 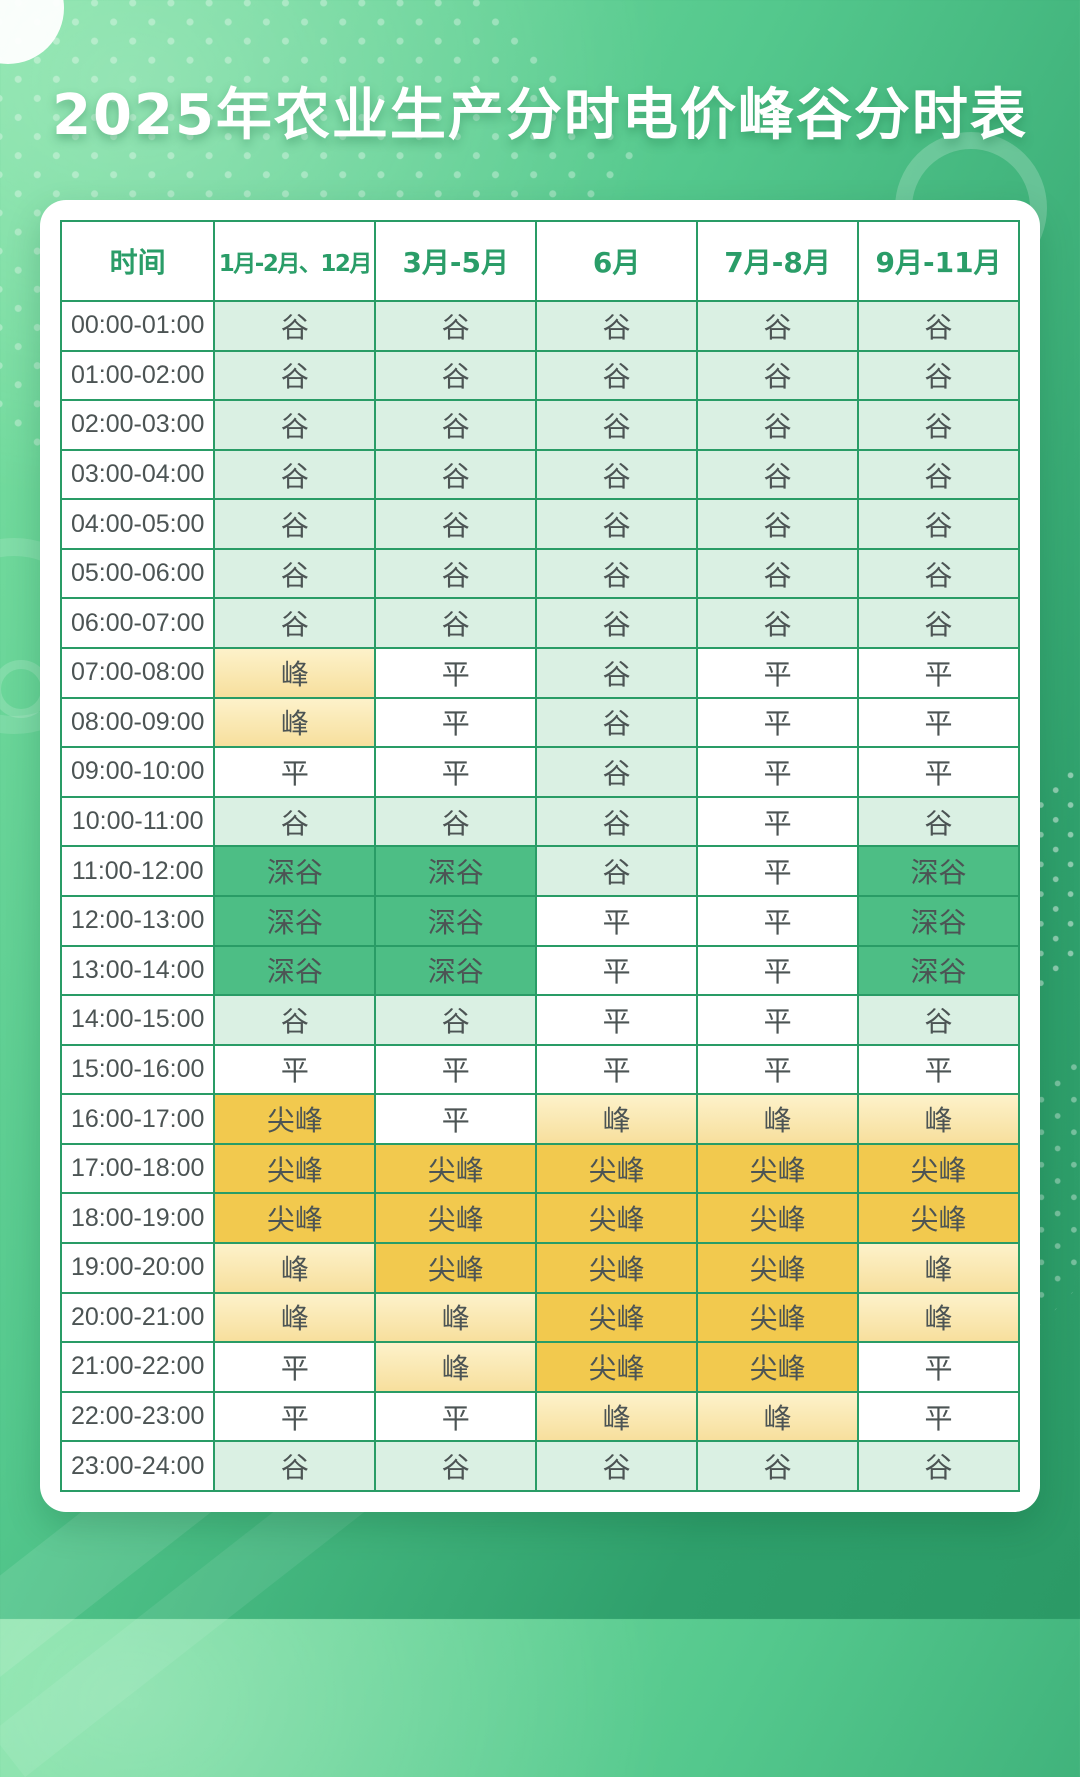 I want to click on time-cell: 10:00-11:00, so click(x=137, y=821).